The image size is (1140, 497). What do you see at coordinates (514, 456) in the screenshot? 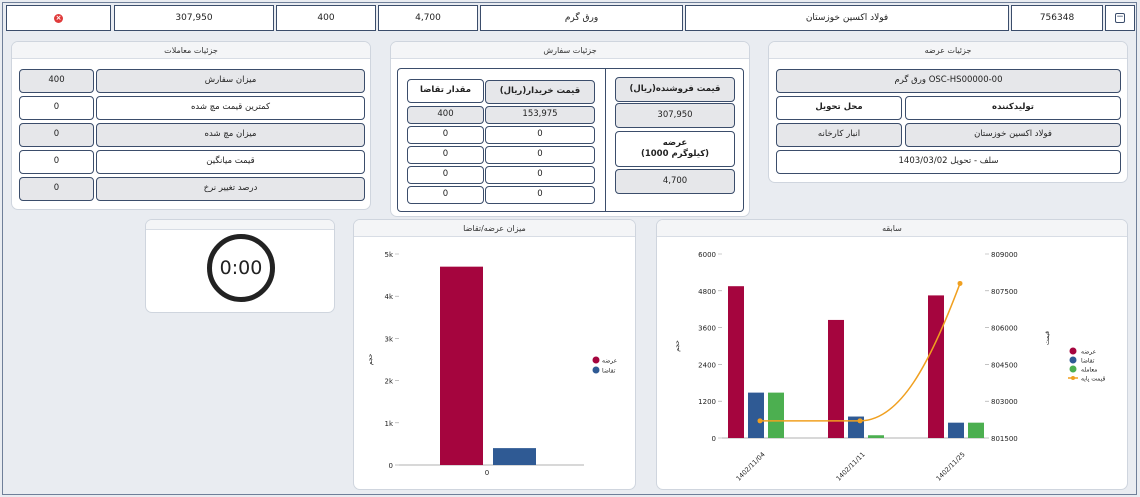
I see `bar-demand` at bounding box center [514, 456].